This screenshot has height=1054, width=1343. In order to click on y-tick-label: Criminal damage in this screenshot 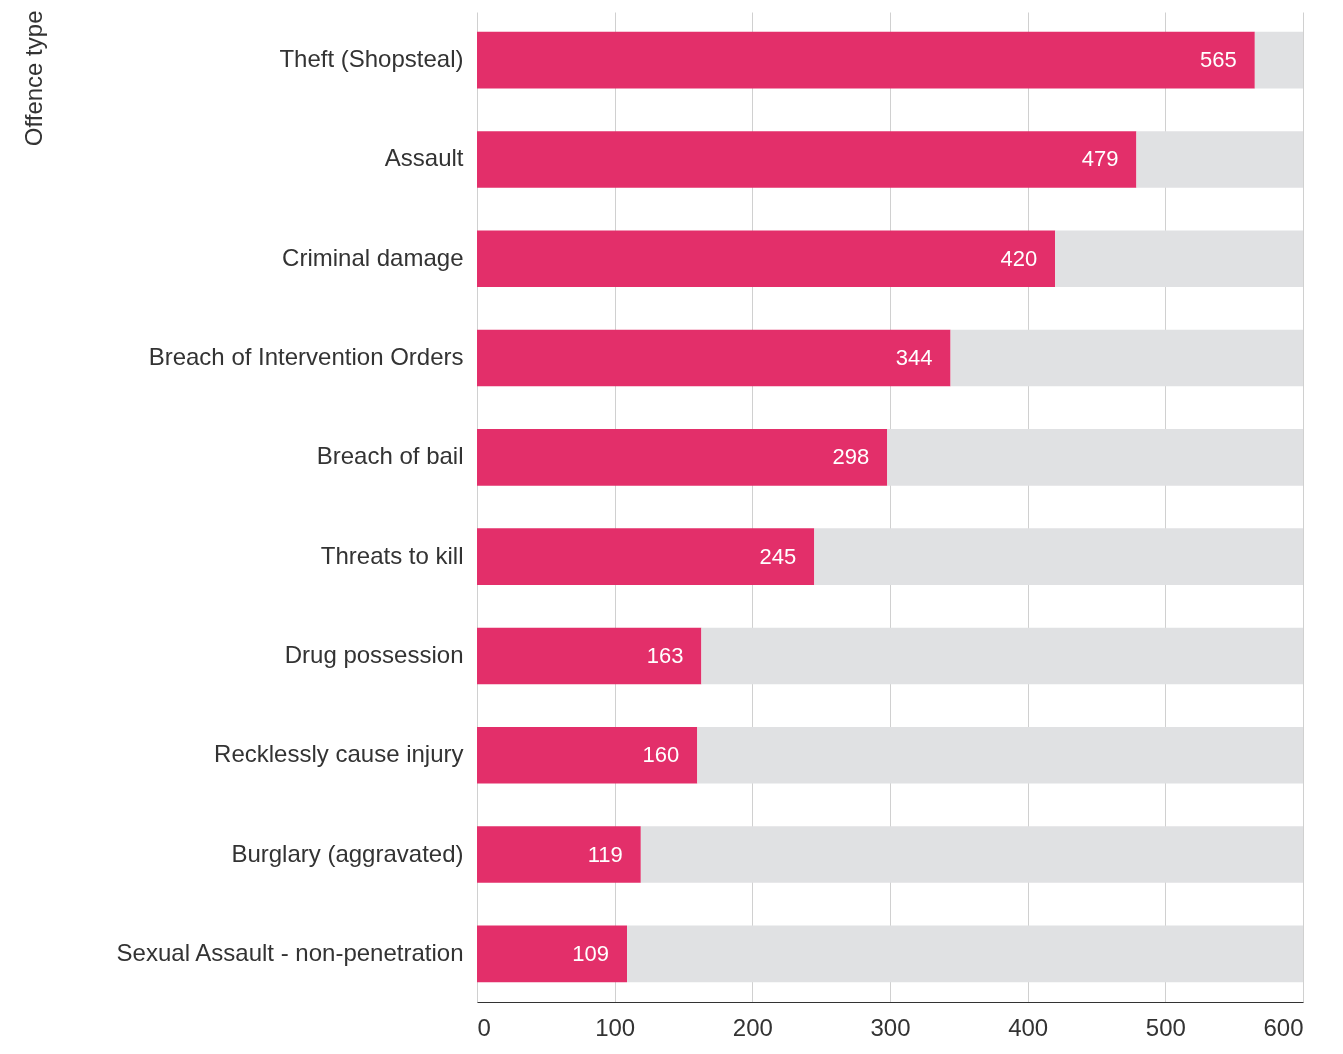, I will do `click(373, 257)`.